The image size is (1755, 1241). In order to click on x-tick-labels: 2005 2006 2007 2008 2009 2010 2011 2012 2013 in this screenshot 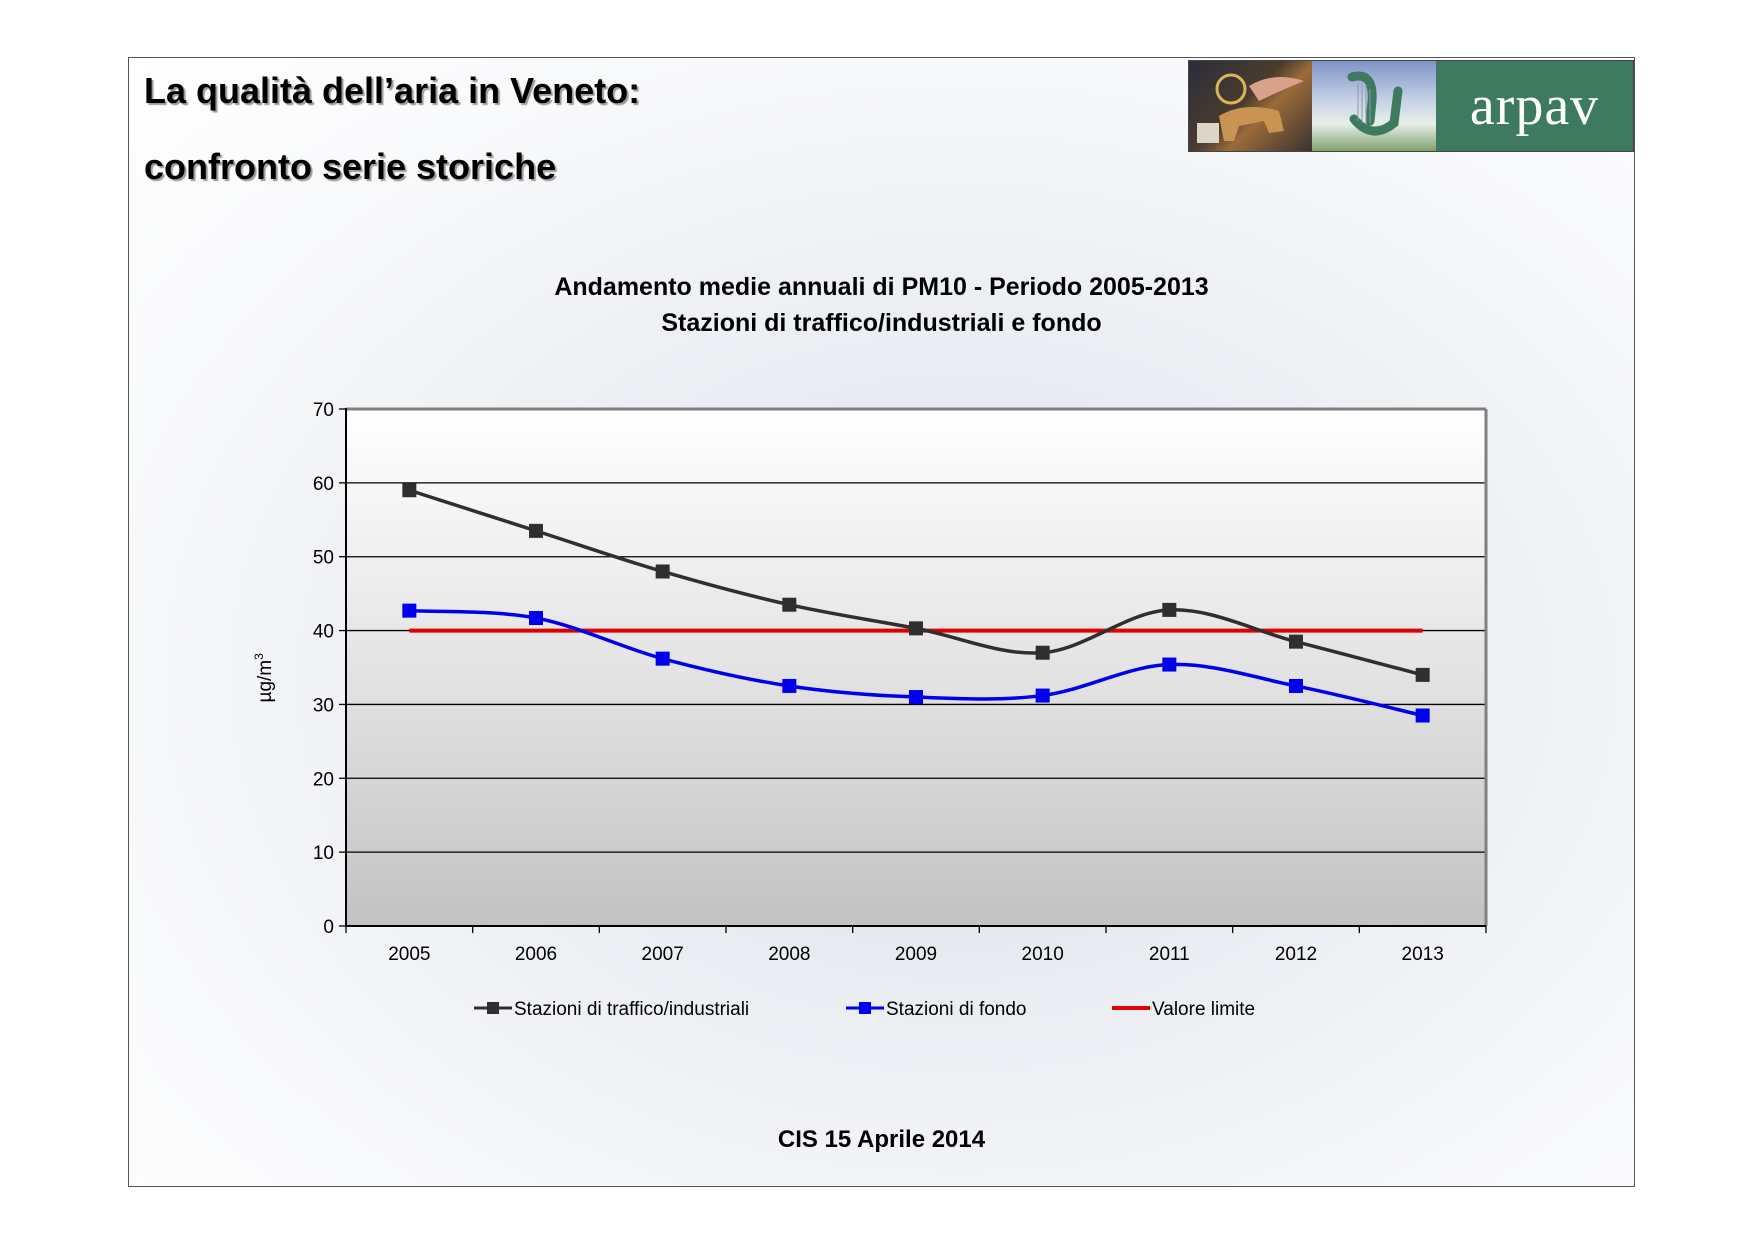, I will do `click(916, 945)`.